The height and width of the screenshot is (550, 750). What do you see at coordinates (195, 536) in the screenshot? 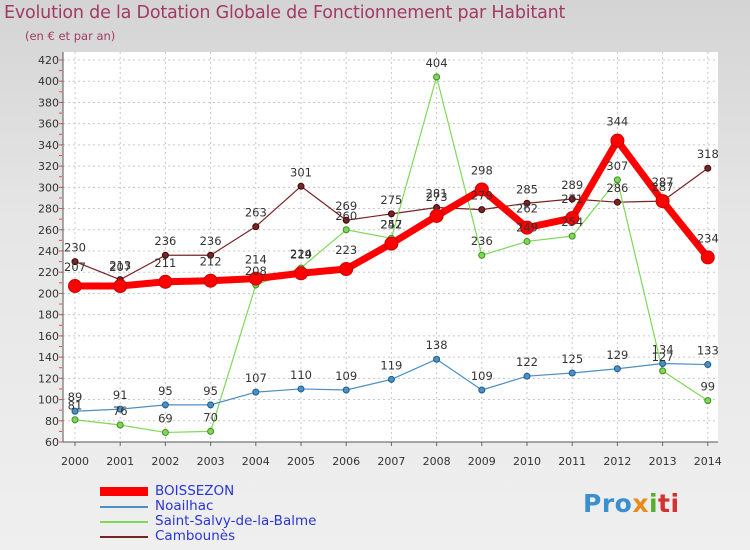
I see `legend-label-cambounes: Cambounès` at bounding box center [195, 536].